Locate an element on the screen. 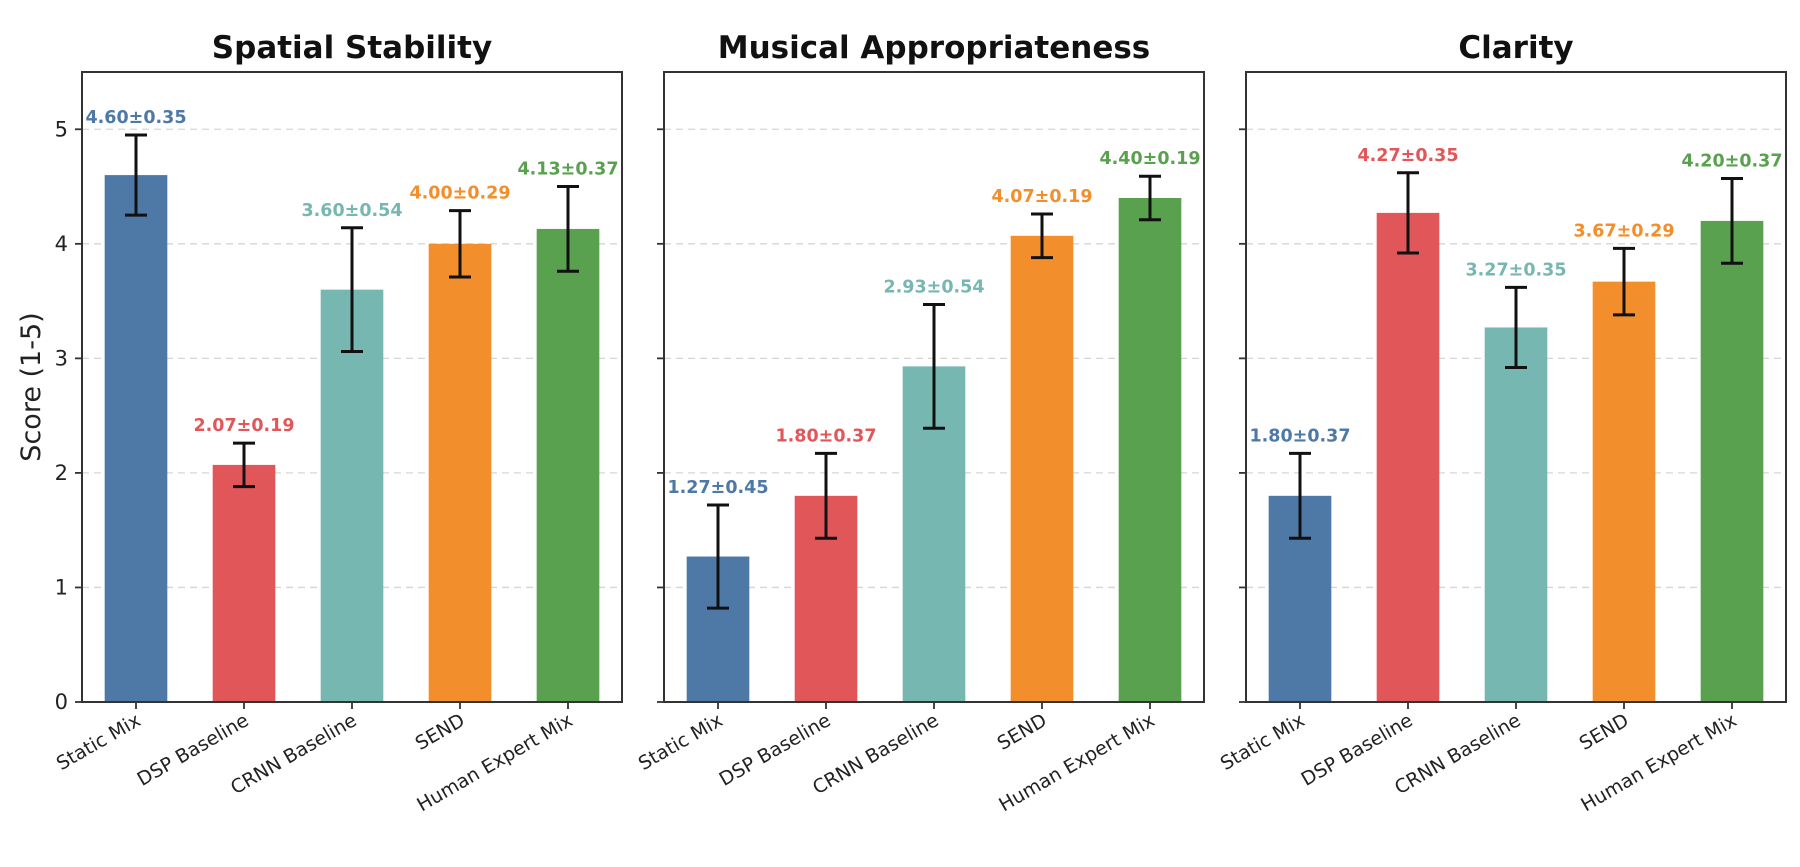 Image resolution: width=1800 pixels, height=867 pixels. data-label: 3.67±0.29 is located at coordinates (1623, 231).